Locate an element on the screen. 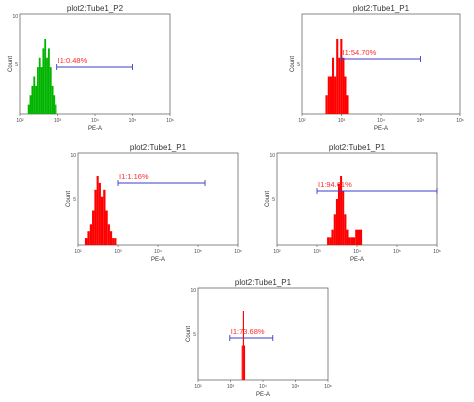 This screenshot has height=402, width=474. gate-label: I1:73.68% is located at coordinates (248, 331).